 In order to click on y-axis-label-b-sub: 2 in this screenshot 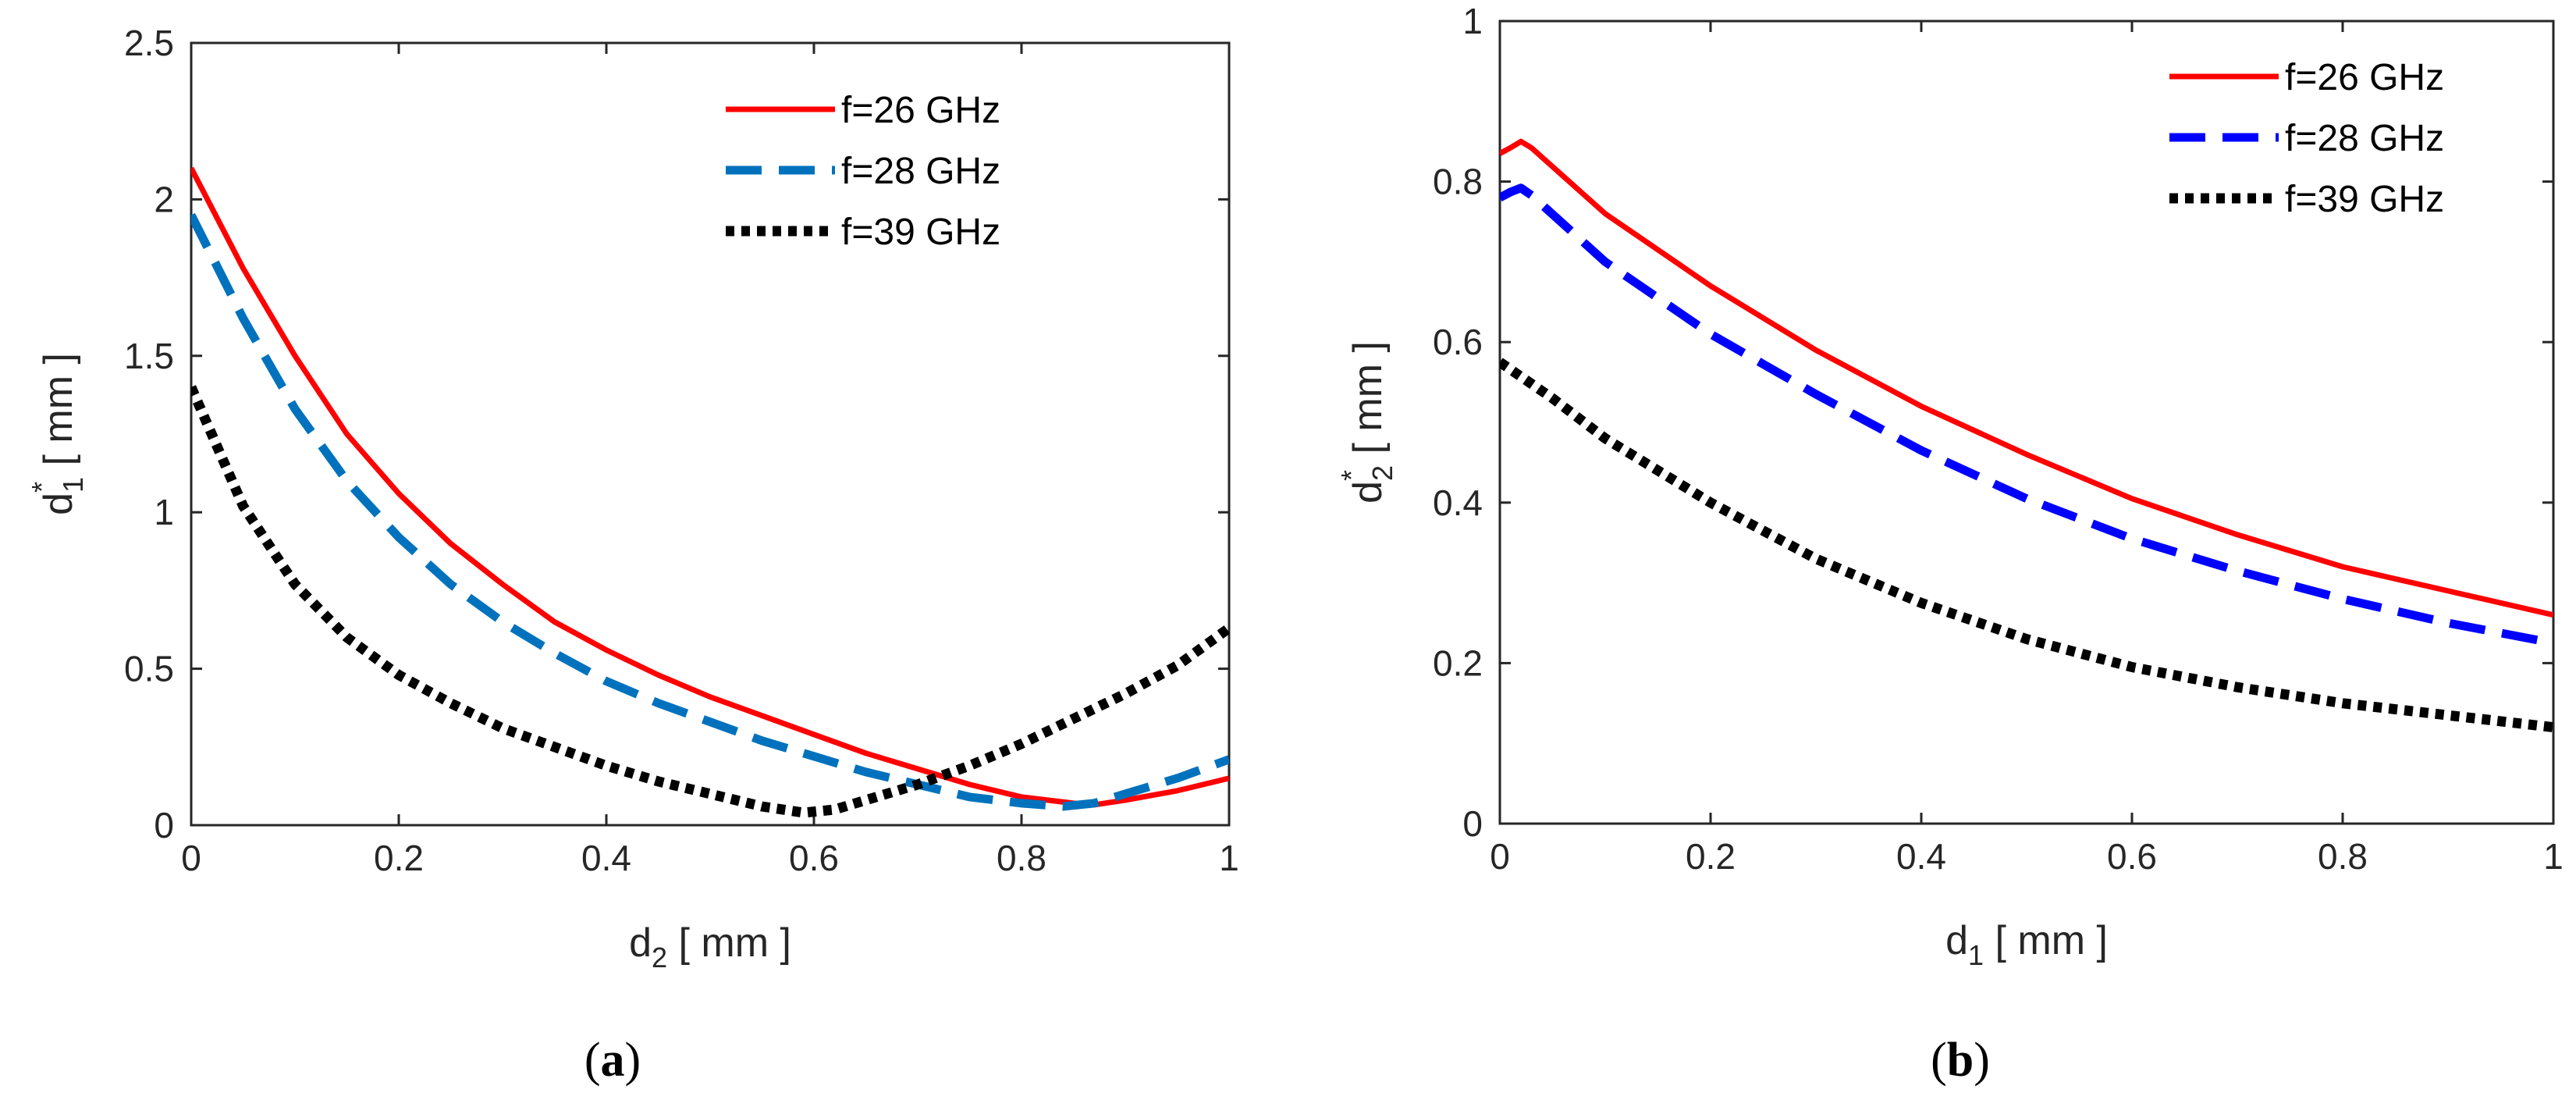, I will do `click(1382, 473)`.